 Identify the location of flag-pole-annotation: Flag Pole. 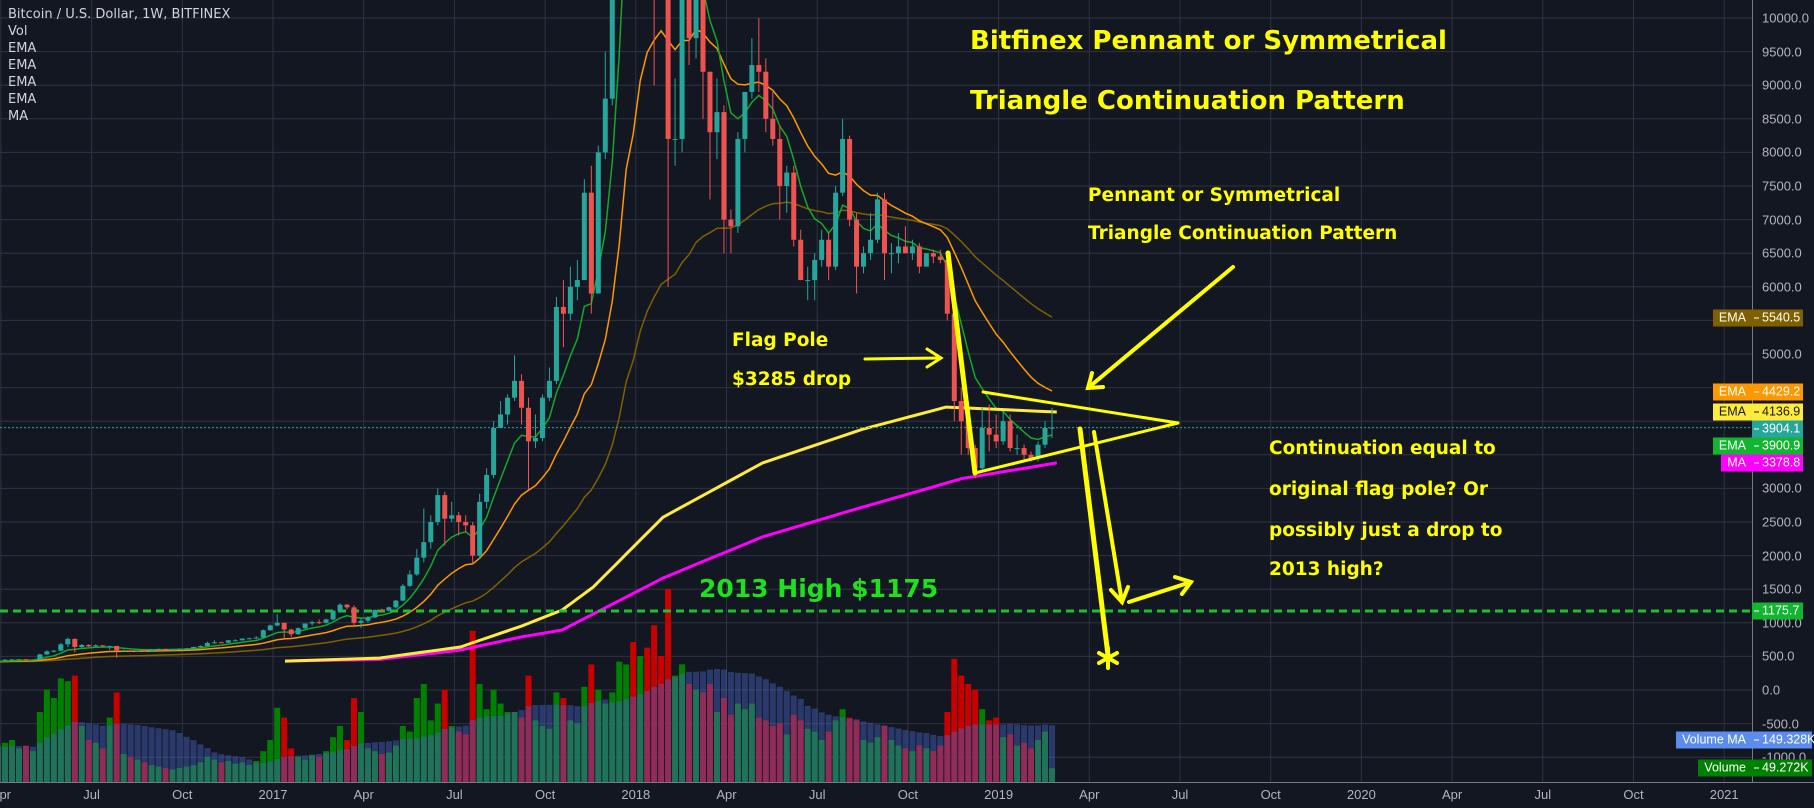
(780, 340).